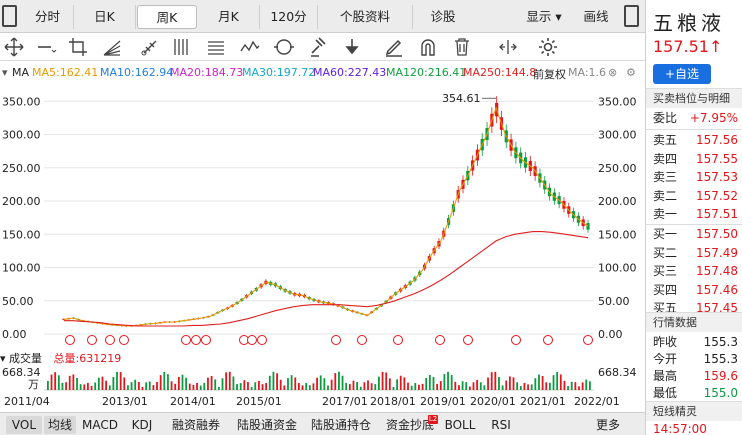  What do you see at coordinates (78, 47) in the screenshot?
I see `crop-icon` at bounding box center [78, 47].